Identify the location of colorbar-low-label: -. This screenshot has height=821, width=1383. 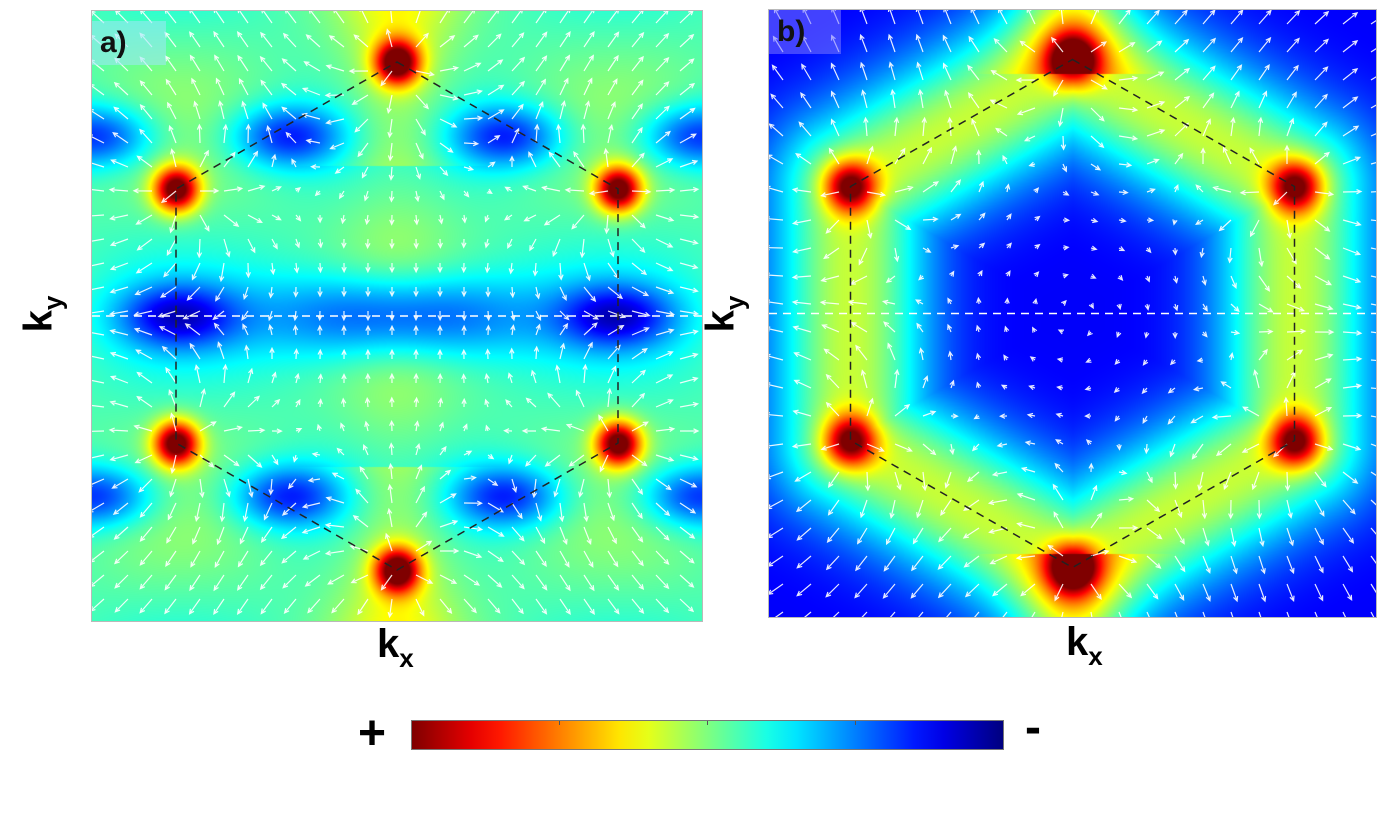
(1033, 727).